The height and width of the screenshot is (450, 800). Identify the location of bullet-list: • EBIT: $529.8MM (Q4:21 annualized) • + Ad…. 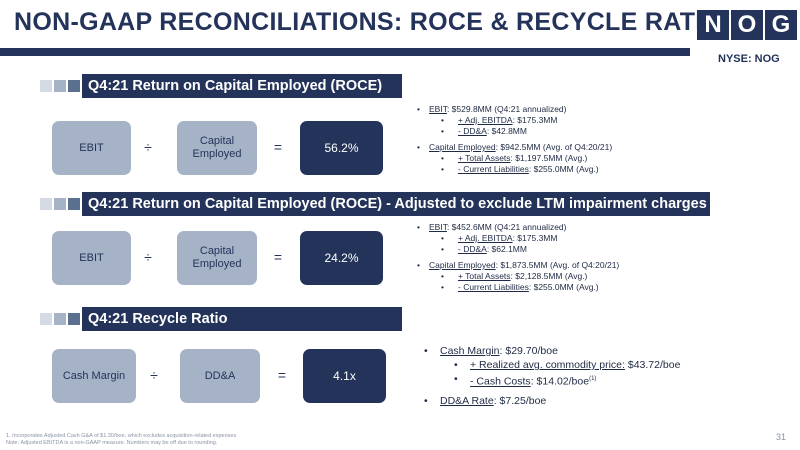
(514, 139).